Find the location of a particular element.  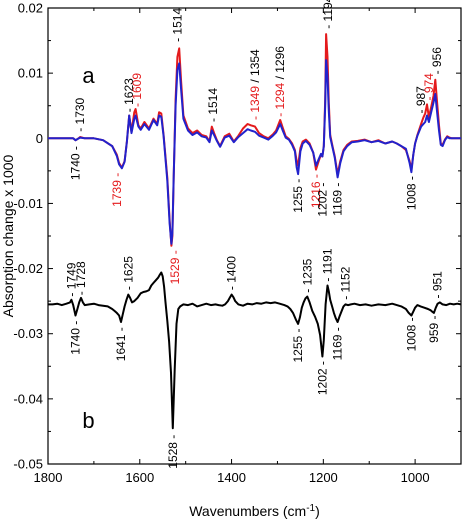

y-tick-label: -0.01 is located at coordinates (28, 203).